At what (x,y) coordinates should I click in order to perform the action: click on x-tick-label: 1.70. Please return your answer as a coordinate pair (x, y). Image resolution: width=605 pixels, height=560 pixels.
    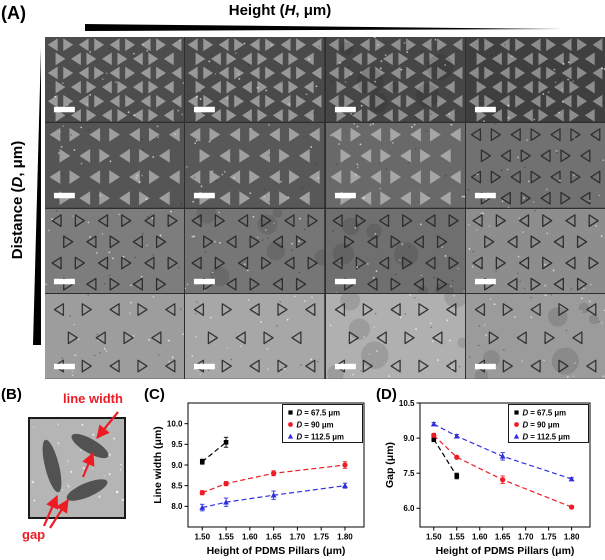
    Looking at the image, I should click on (298, 537).